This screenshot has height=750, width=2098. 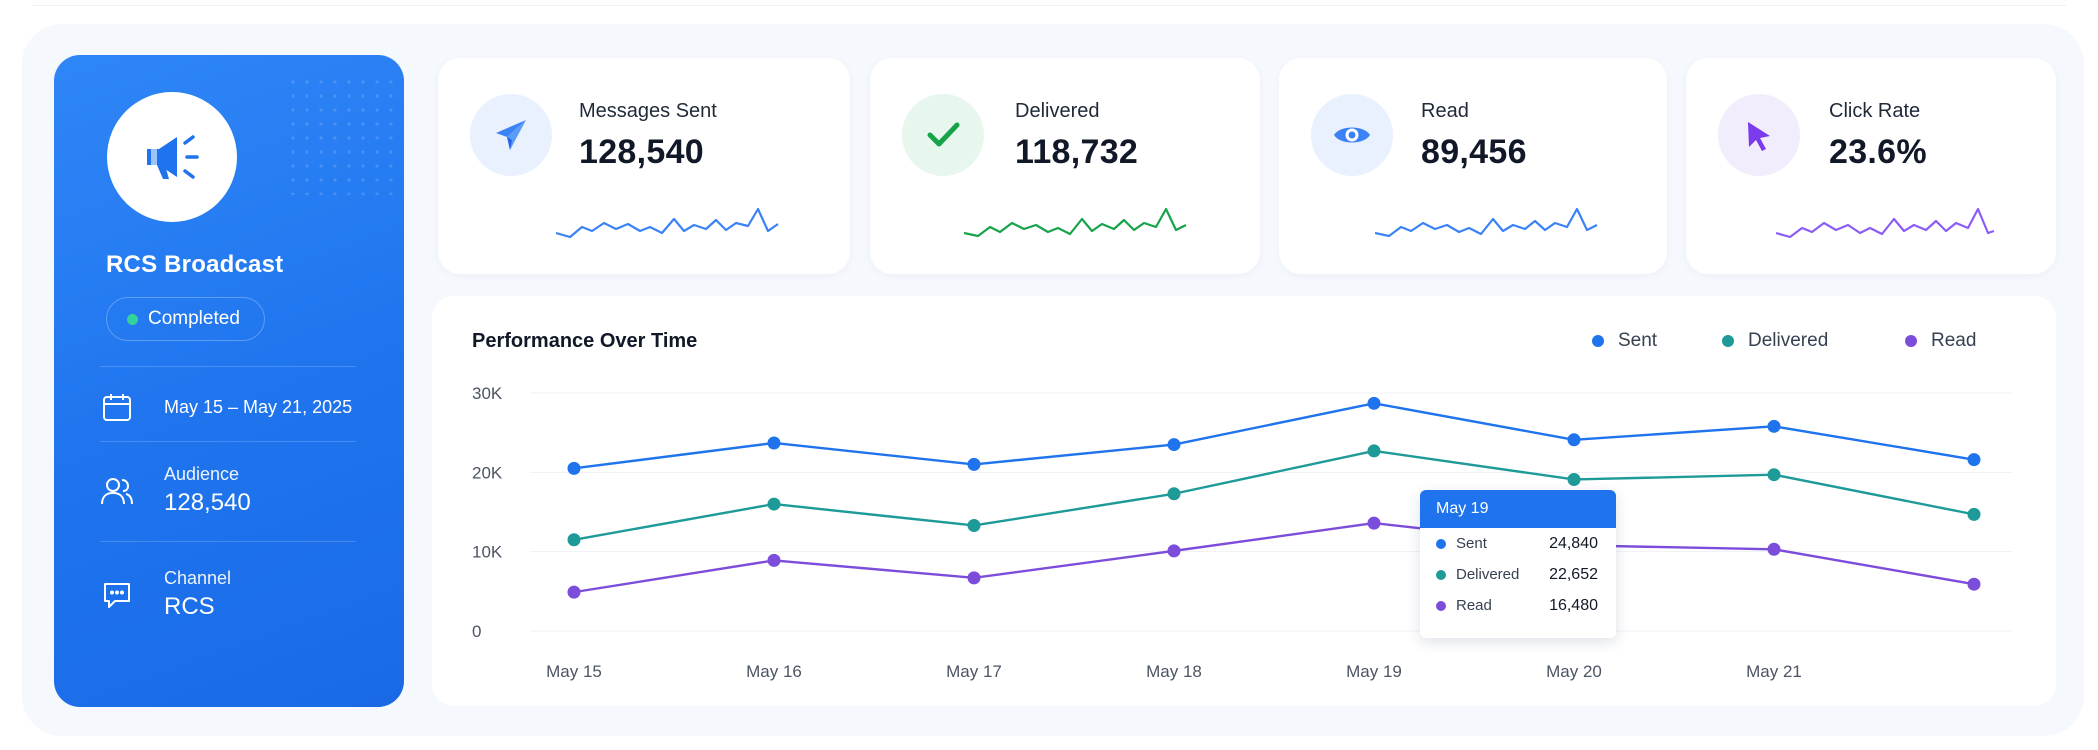 I want to click on y-tick-label: 10K, so click(x=487, y=552).